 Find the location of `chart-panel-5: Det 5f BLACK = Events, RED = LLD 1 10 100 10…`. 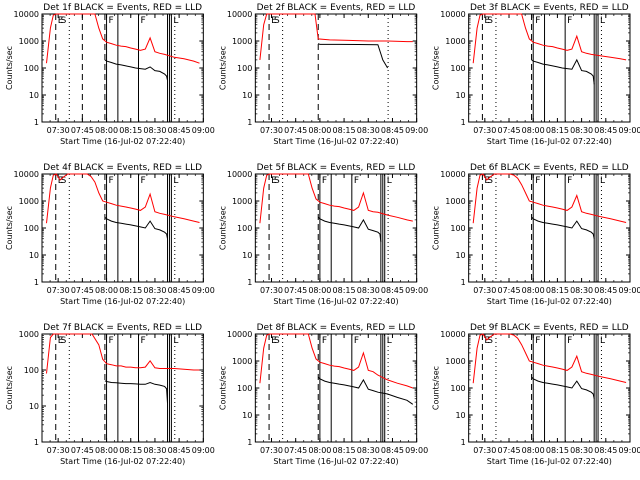

chart-panel-5: Det 5f BLACK = Events, RED = LLD 1 10 100 10… is located at coordinates (323, 234).